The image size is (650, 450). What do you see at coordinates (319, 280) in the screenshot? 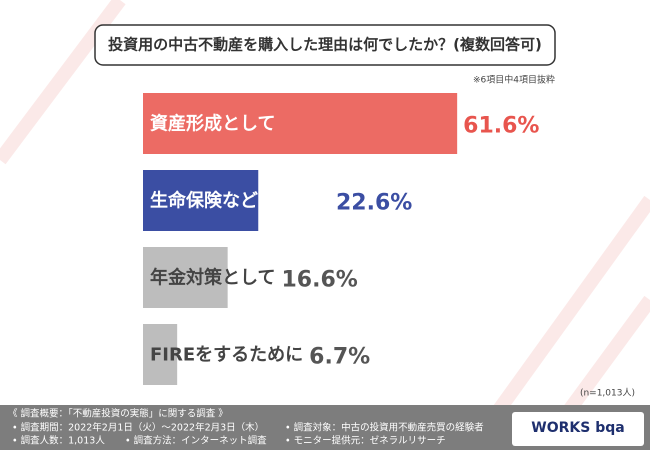
I see `value-label: 16.6%` at bounding box center [319, 280].